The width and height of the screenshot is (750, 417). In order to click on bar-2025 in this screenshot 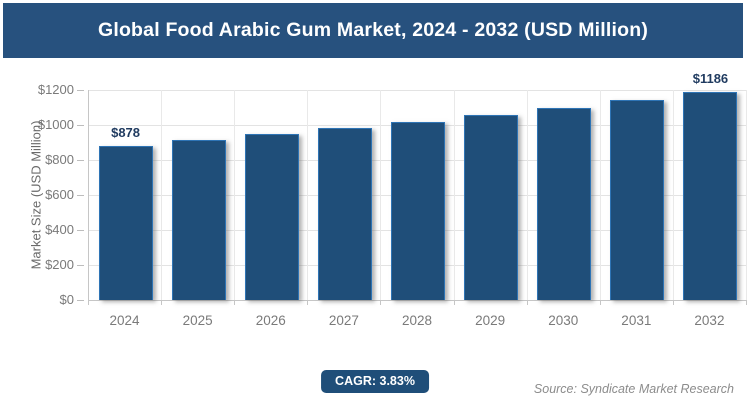, I will do `click(198, 220)`.